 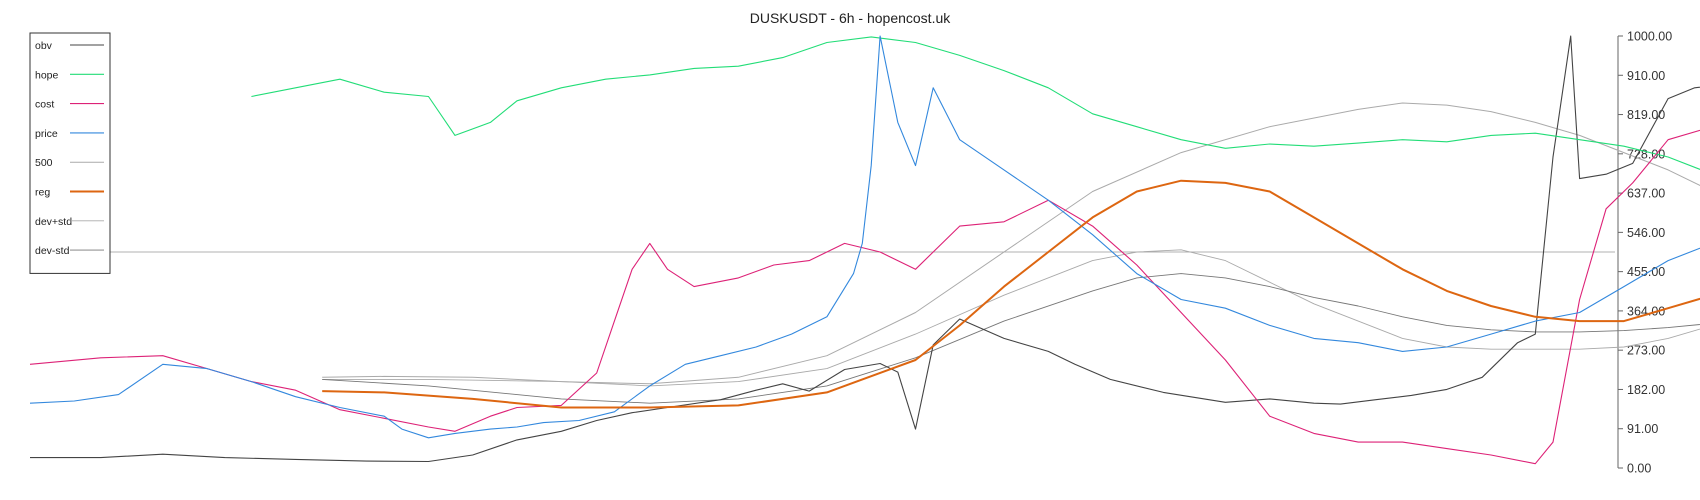 What do you see at coordinates (1646, 76) in the screenshot?
I see `y-tick-label: 910.00` at bounding box center [1646, 76].